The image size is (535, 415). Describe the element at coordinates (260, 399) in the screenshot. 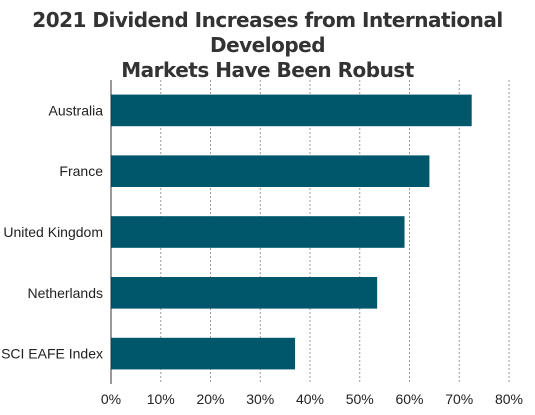

I see `x-tick-label-30: 30%` at that location.